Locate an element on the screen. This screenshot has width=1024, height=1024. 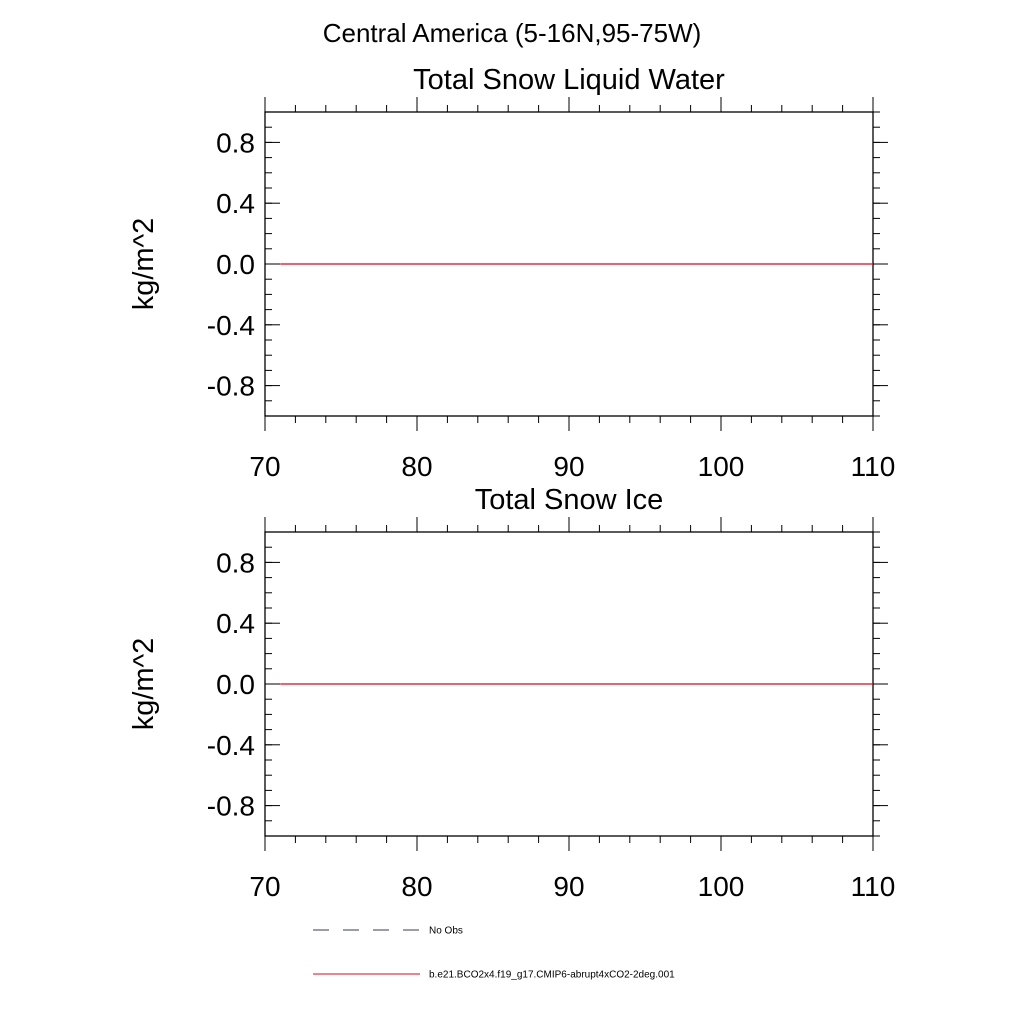
panel-title: Total Snow Ice is located at coordinates (569, 500).